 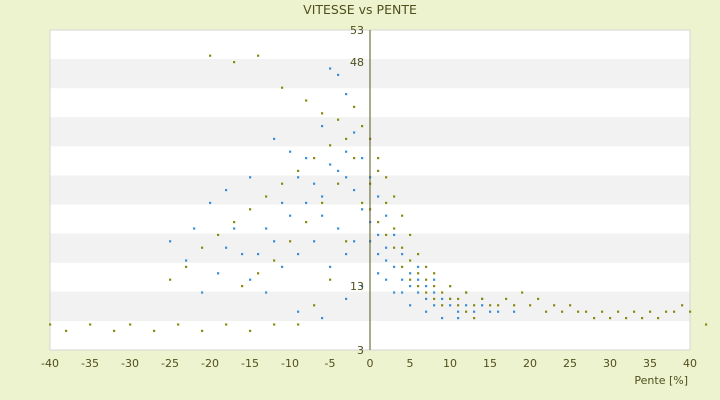 I want to click on y-tick-label: 3, so click(x=360, y=350).